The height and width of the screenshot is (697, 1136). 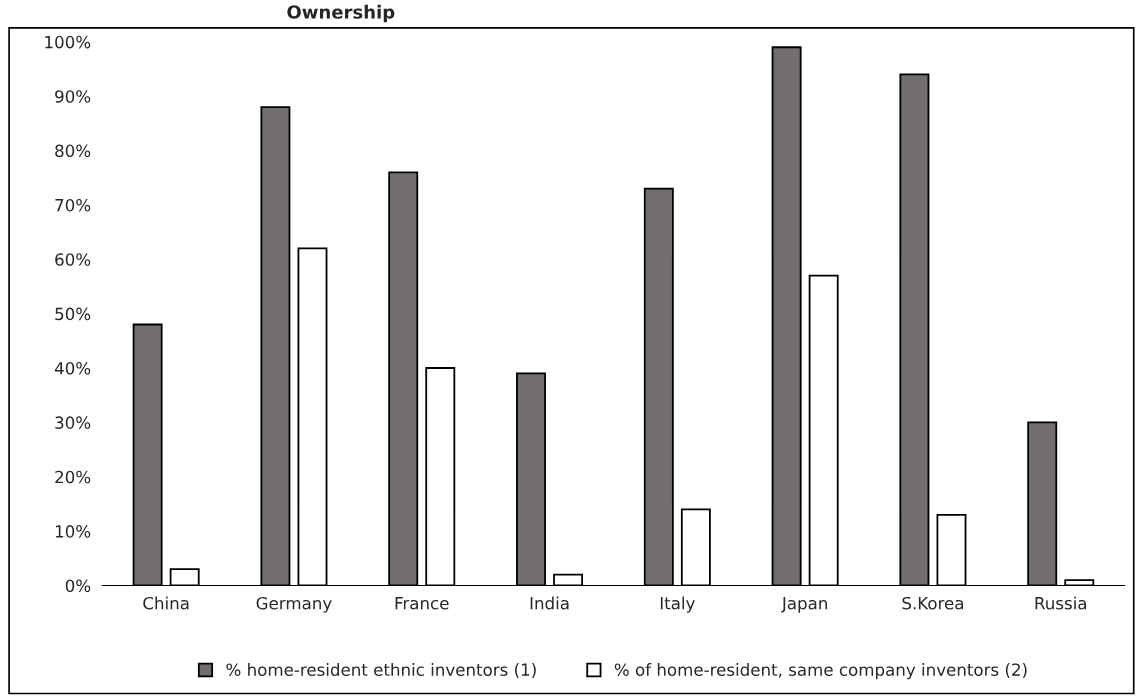 What do you see at coordinates (932, 603) in the screenshot?
I see `x-tick-label: S.Korea` at bounding box center [932, 603].